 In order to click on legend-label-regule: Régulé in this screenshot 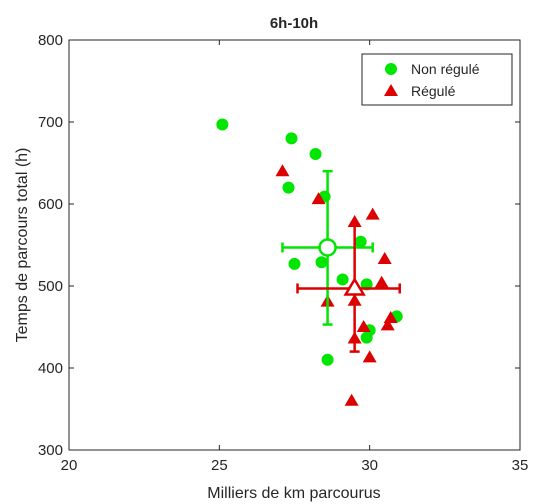, I will do `click(433, 91)`.